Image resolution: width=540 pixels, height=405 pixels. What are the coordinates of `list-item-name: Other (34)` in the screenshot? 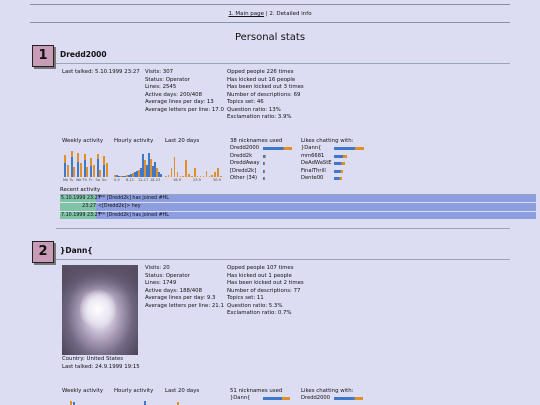 It's located at (244, 178).